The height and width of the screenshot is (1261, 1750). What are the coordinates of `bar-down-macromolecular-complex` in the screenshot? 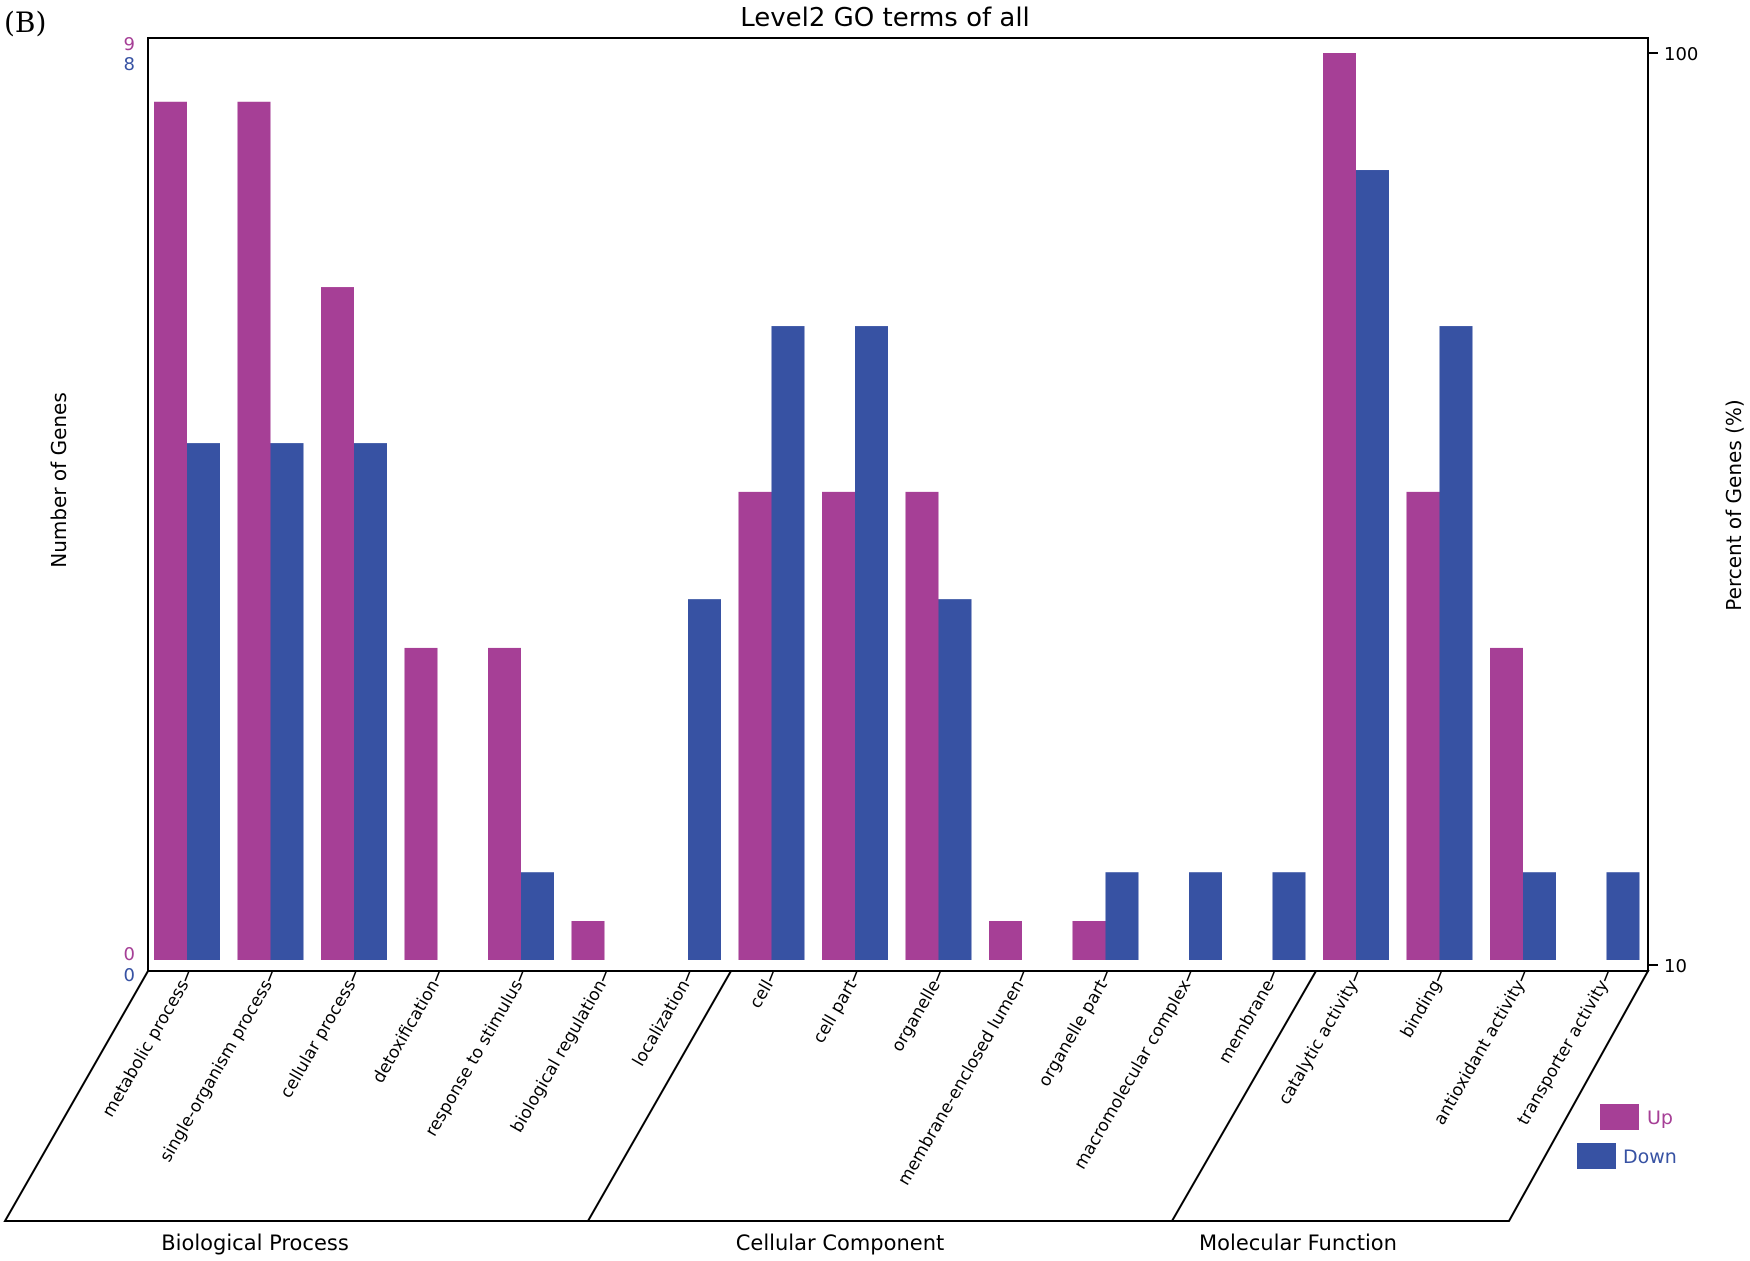 It's located at (1205, 916).